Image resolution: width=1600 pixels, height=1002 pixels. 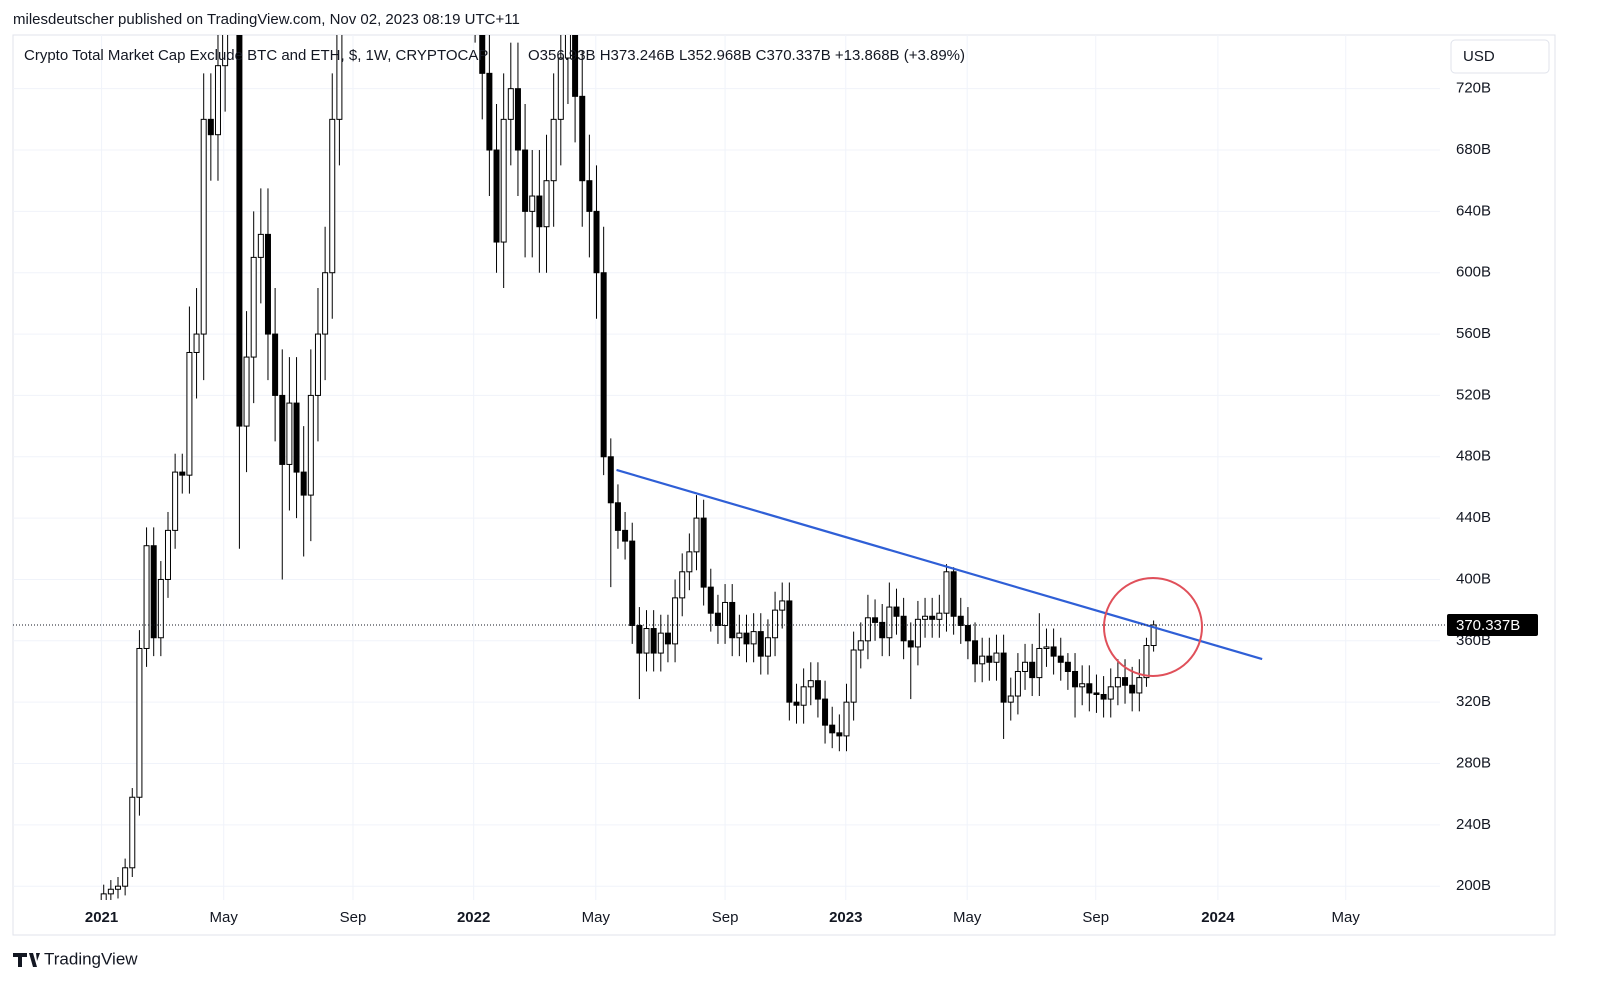 I want to click on y-tick-label: 720B, so click(x=1473, y=88).